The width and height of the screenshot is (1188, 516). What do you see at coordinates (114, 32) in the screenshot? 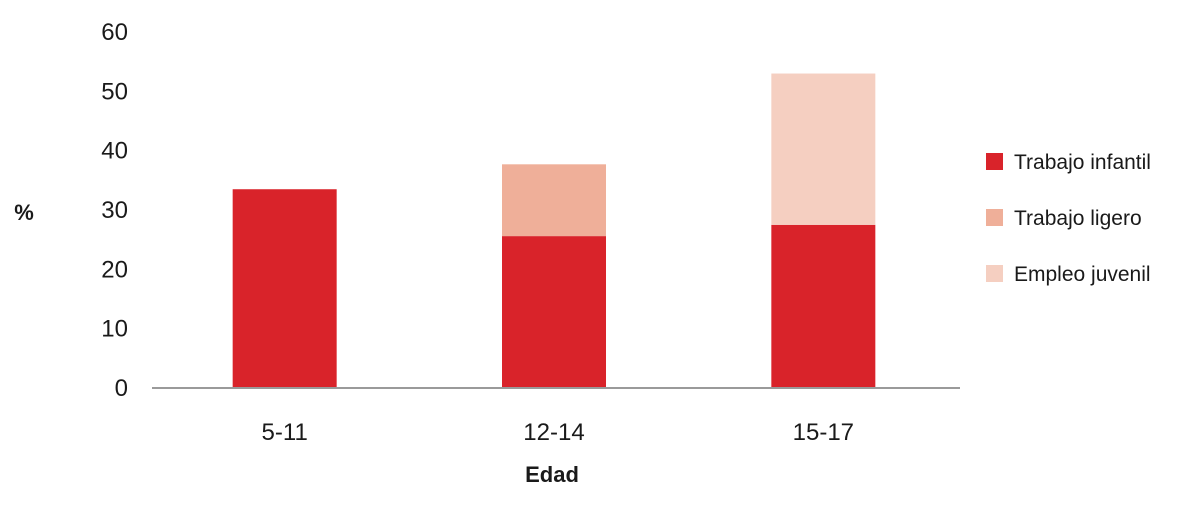
I see `y-tick-label: 60` at bounding box center [114, 32].